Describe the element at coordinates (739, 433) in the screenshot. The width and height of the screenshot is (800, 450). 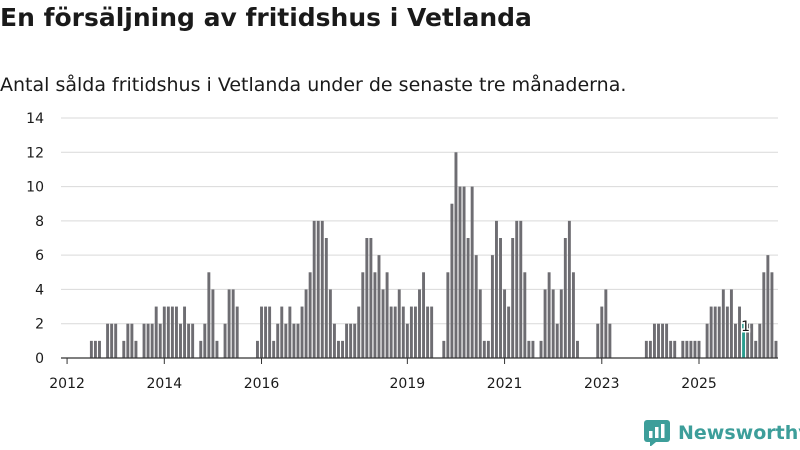
I see `brand-name: Newsworthy` at that location.